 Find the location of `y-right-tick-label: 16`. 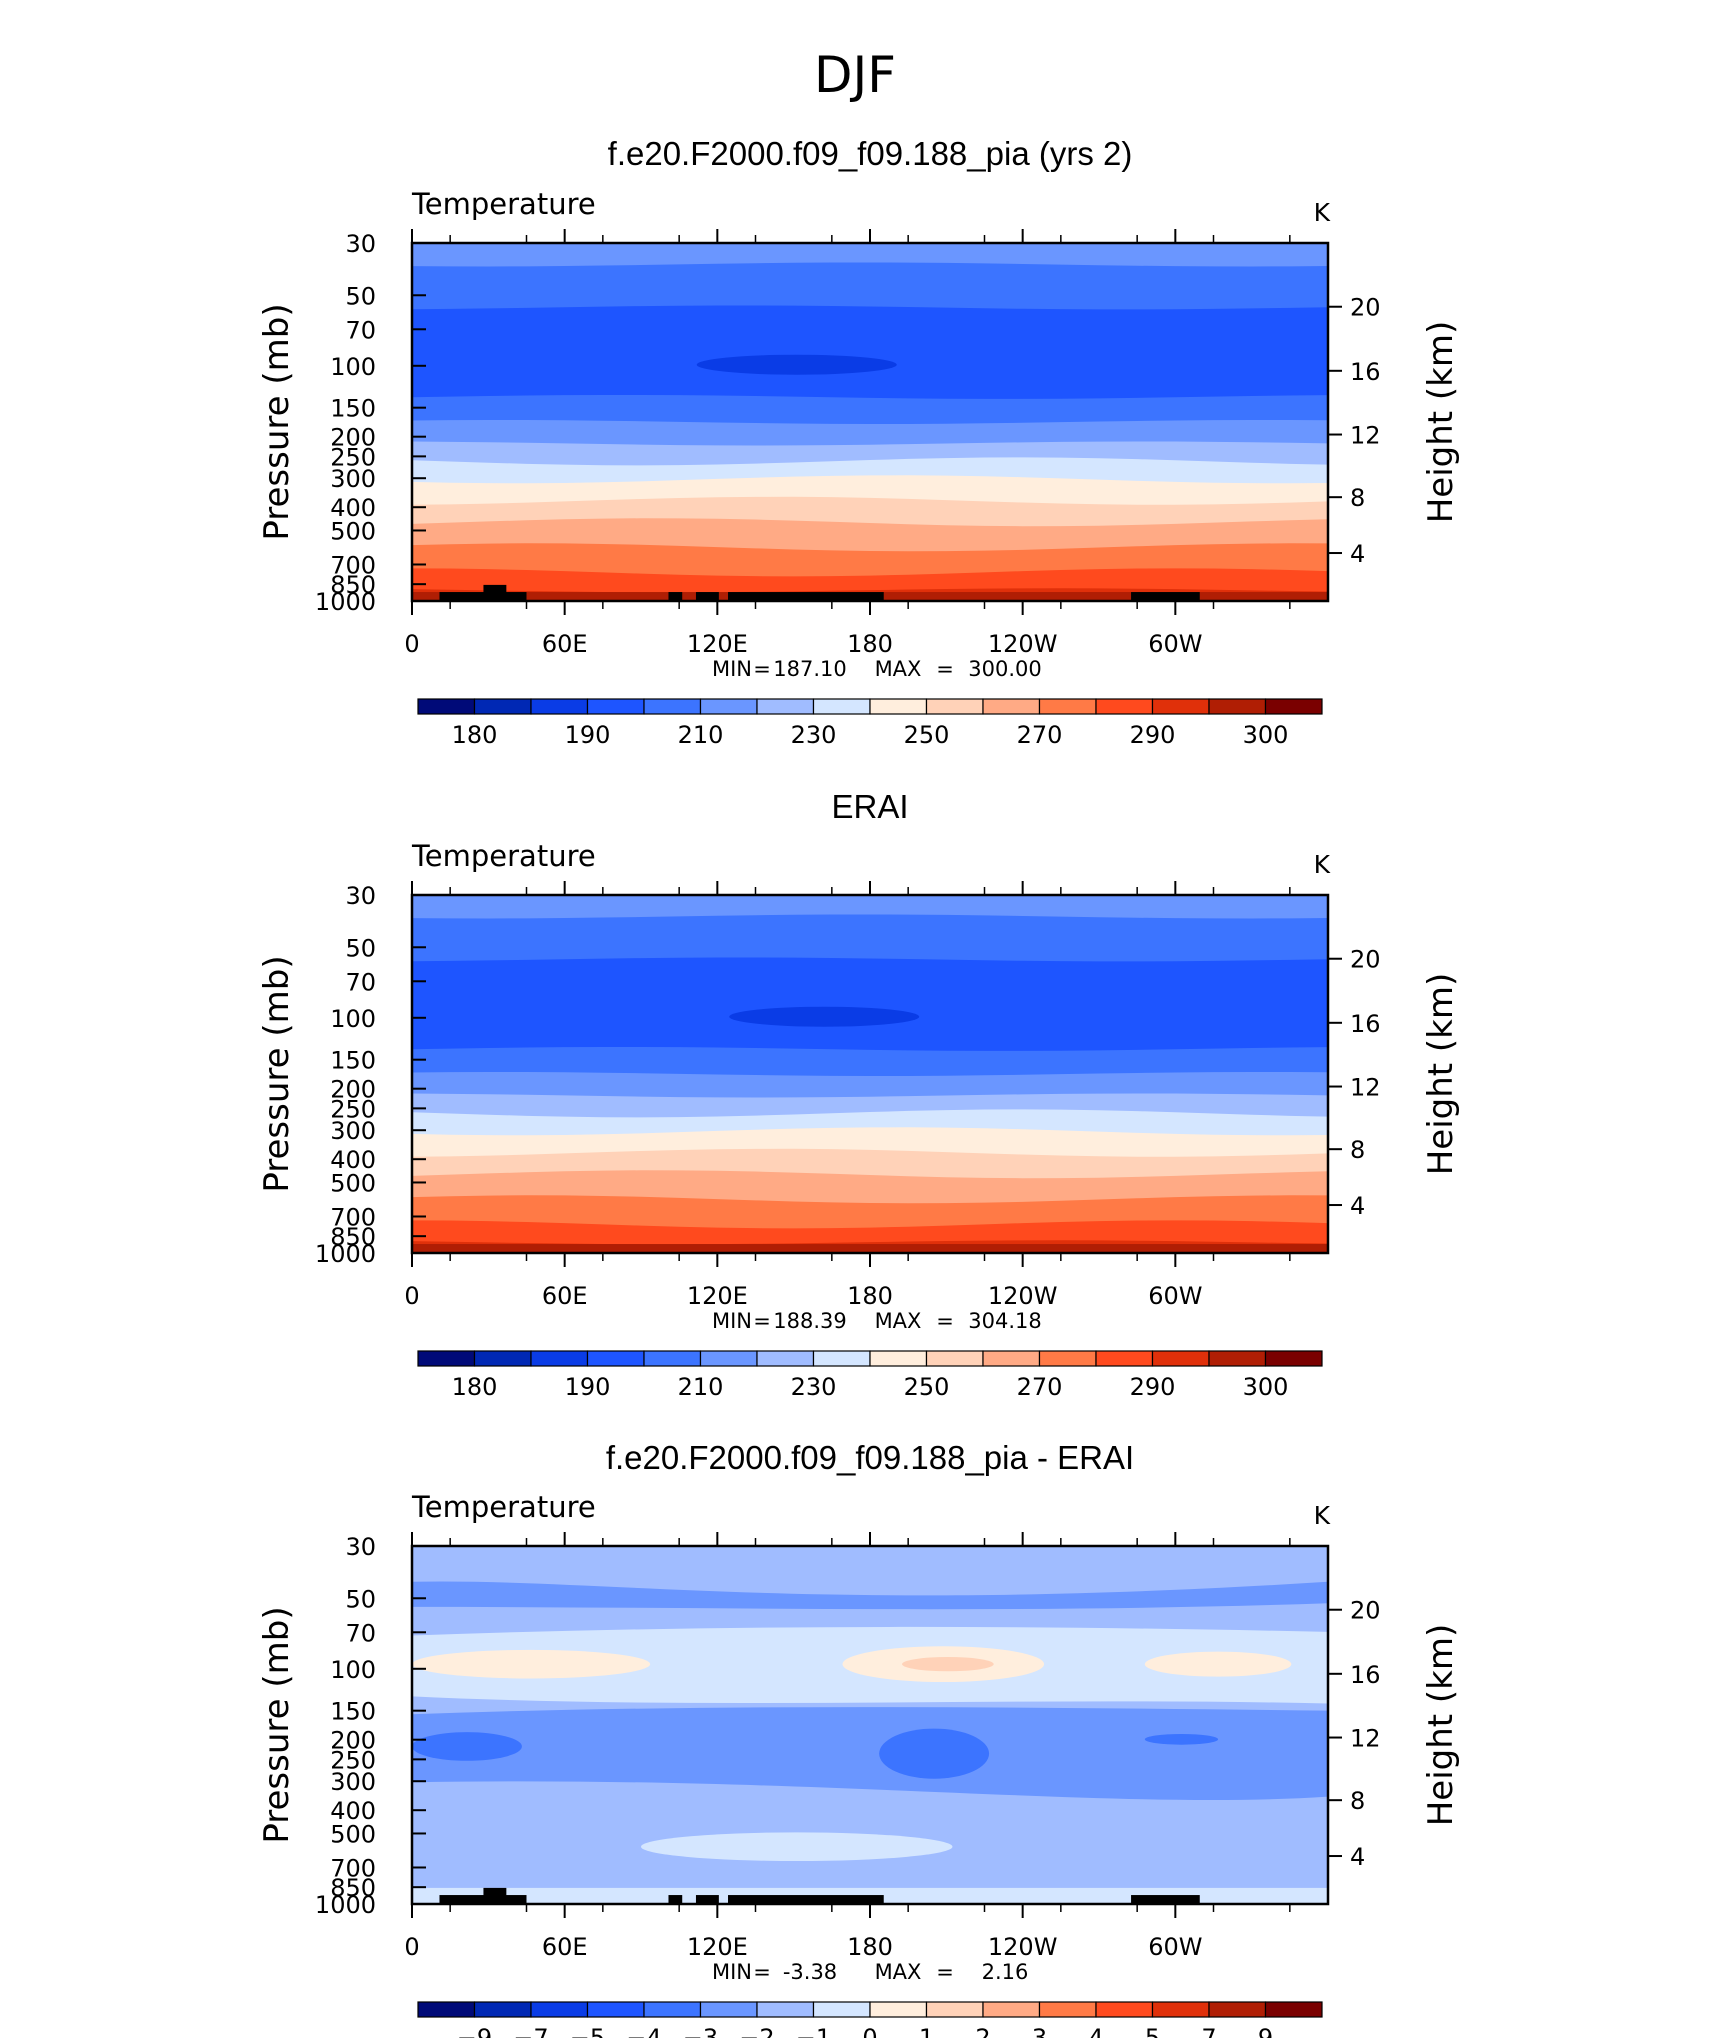

y-right-tick-label: 16 is located at coordinates (1365, 372).